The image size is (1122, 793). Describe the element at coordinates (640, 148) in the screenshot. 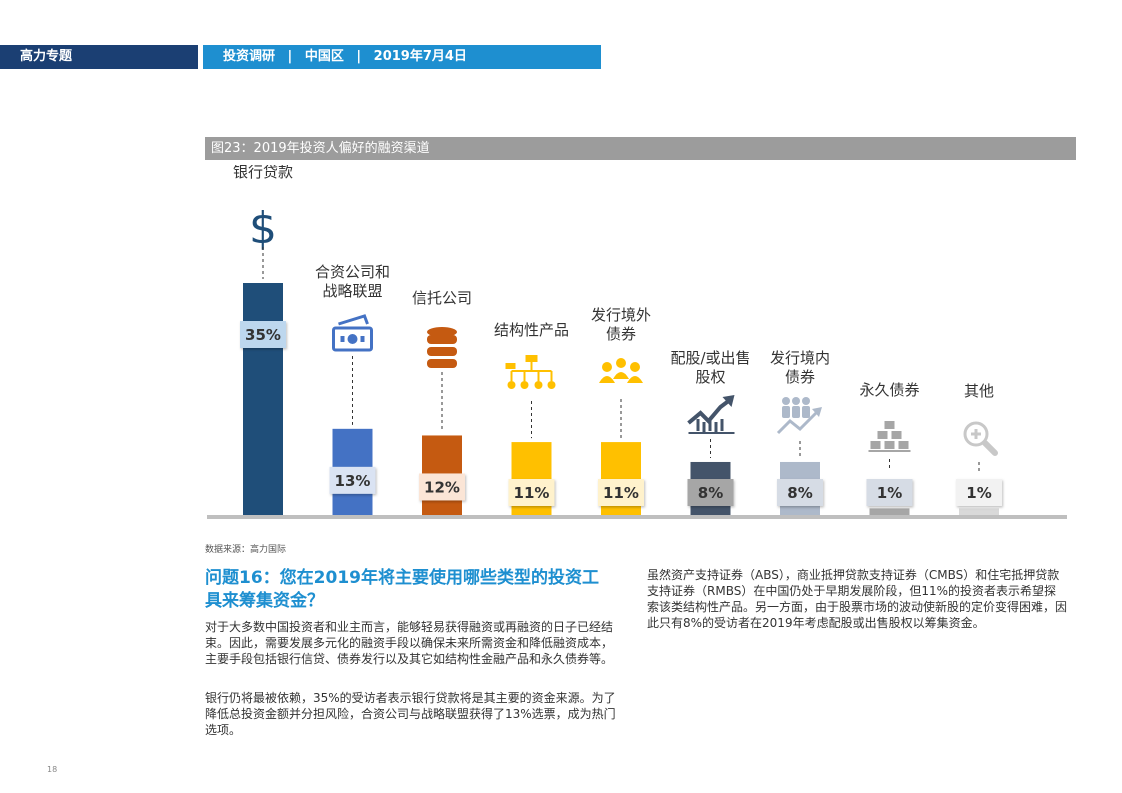

I see `figure-title: 图23：2019年投资人偏好的融资渠道` at that location.